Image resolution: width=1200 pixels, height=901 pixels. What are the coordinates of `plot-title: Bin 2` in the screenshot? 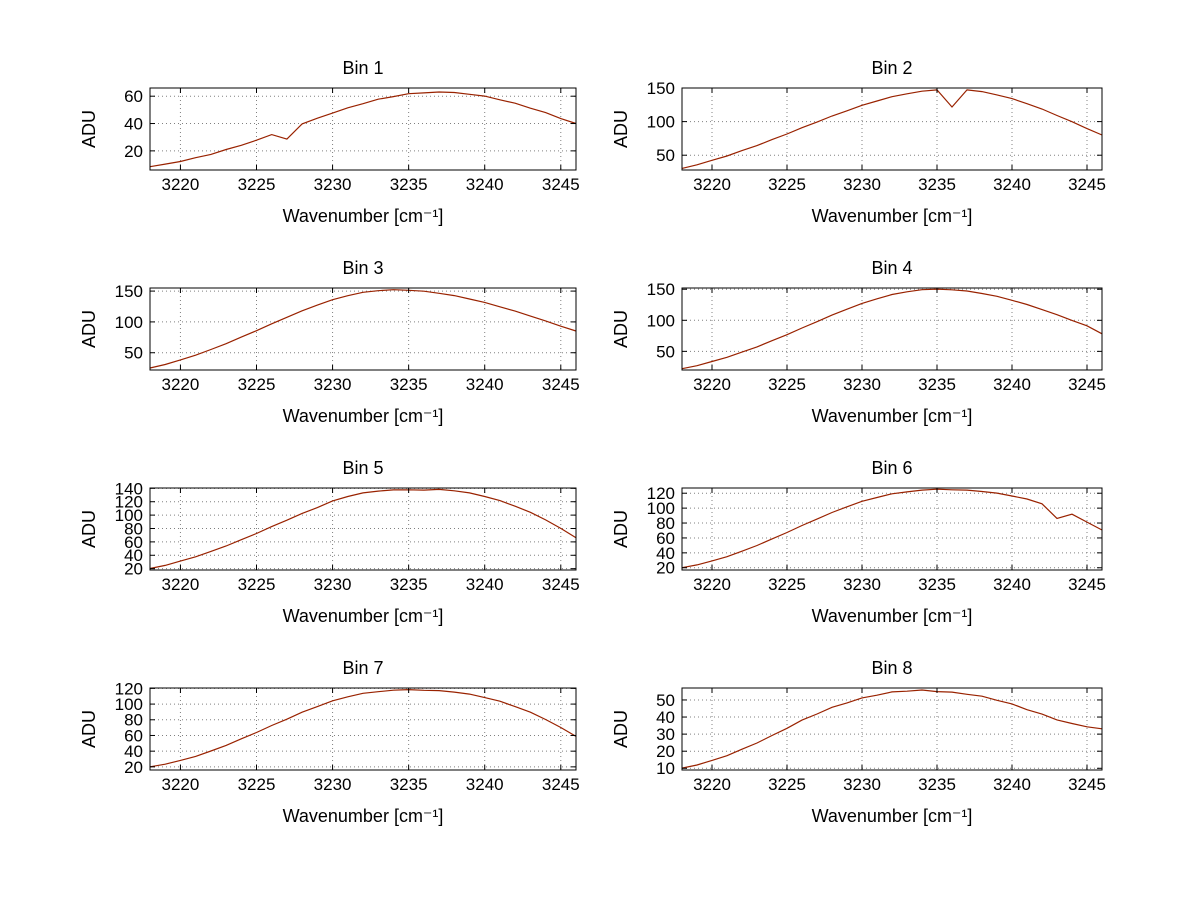 It's located at (892, 68).